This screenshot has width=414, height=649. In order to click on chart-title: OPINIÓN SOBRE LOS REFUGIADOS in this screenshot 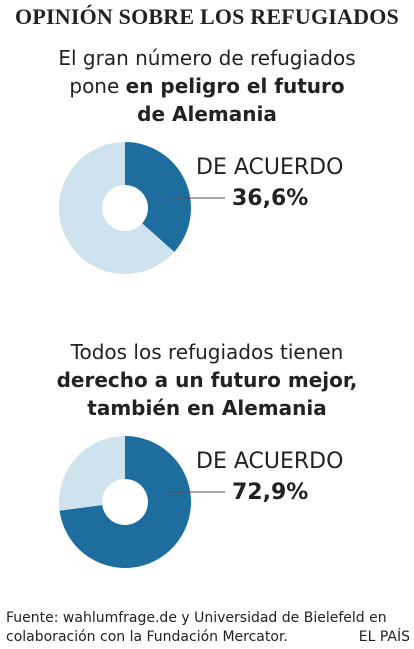, I will do `click(207, 16)`.